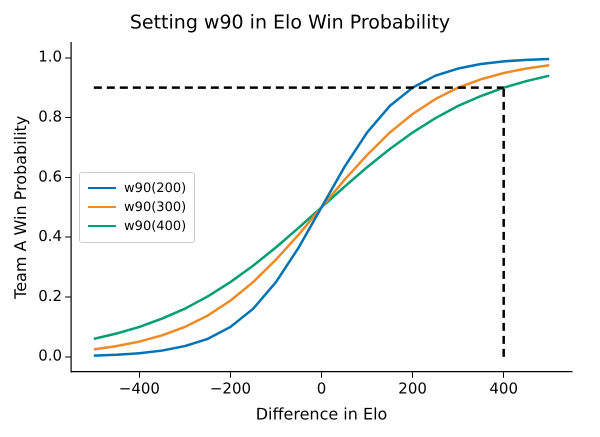 The height and width of the screenshot is (437, 600). Describe the element at coordinates (503, 389) in the screenshot. I see `x-tick-label: 400` at that location.